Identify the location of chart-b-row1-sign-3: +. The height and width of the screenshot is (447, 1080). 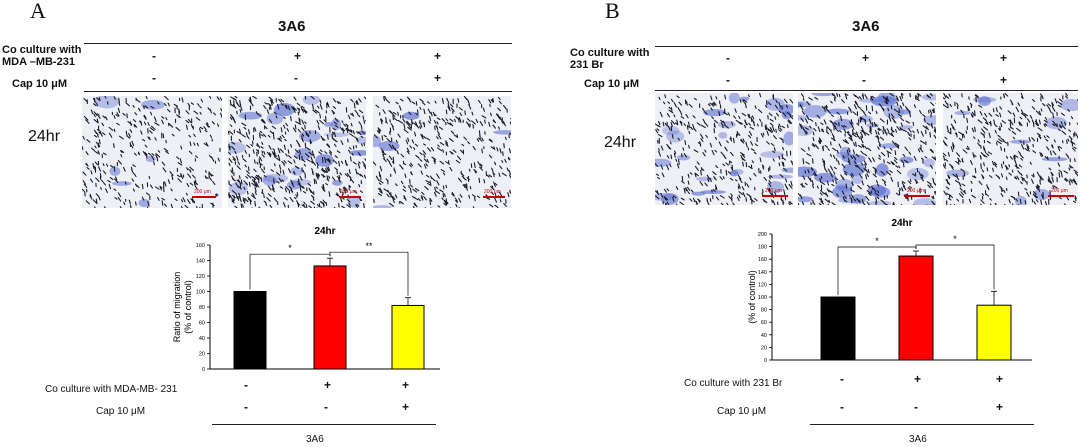
(1000, 379).